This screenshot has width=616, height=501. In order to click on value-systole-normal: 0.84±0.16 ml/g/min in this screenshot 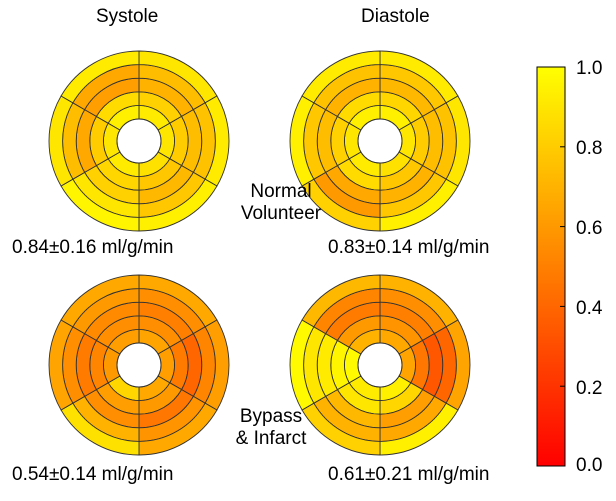, I will do `click(93, 247)`.